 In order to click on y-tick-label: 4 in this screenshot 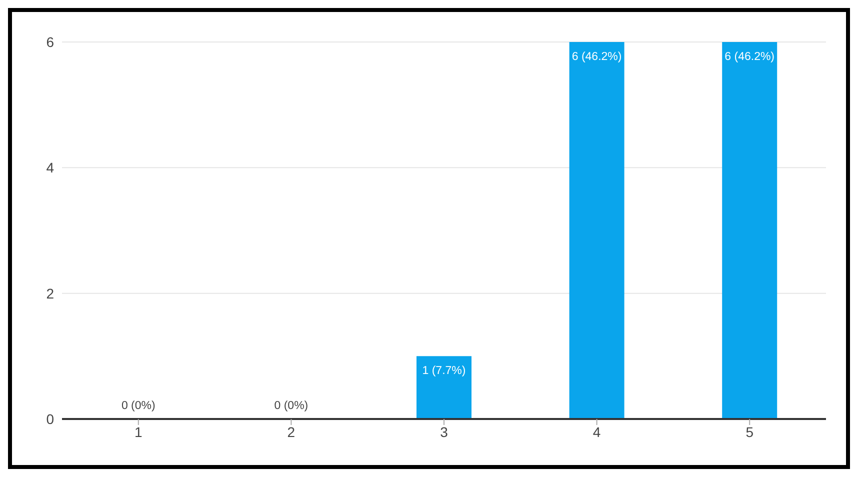, I will do `click(50, 168)`.